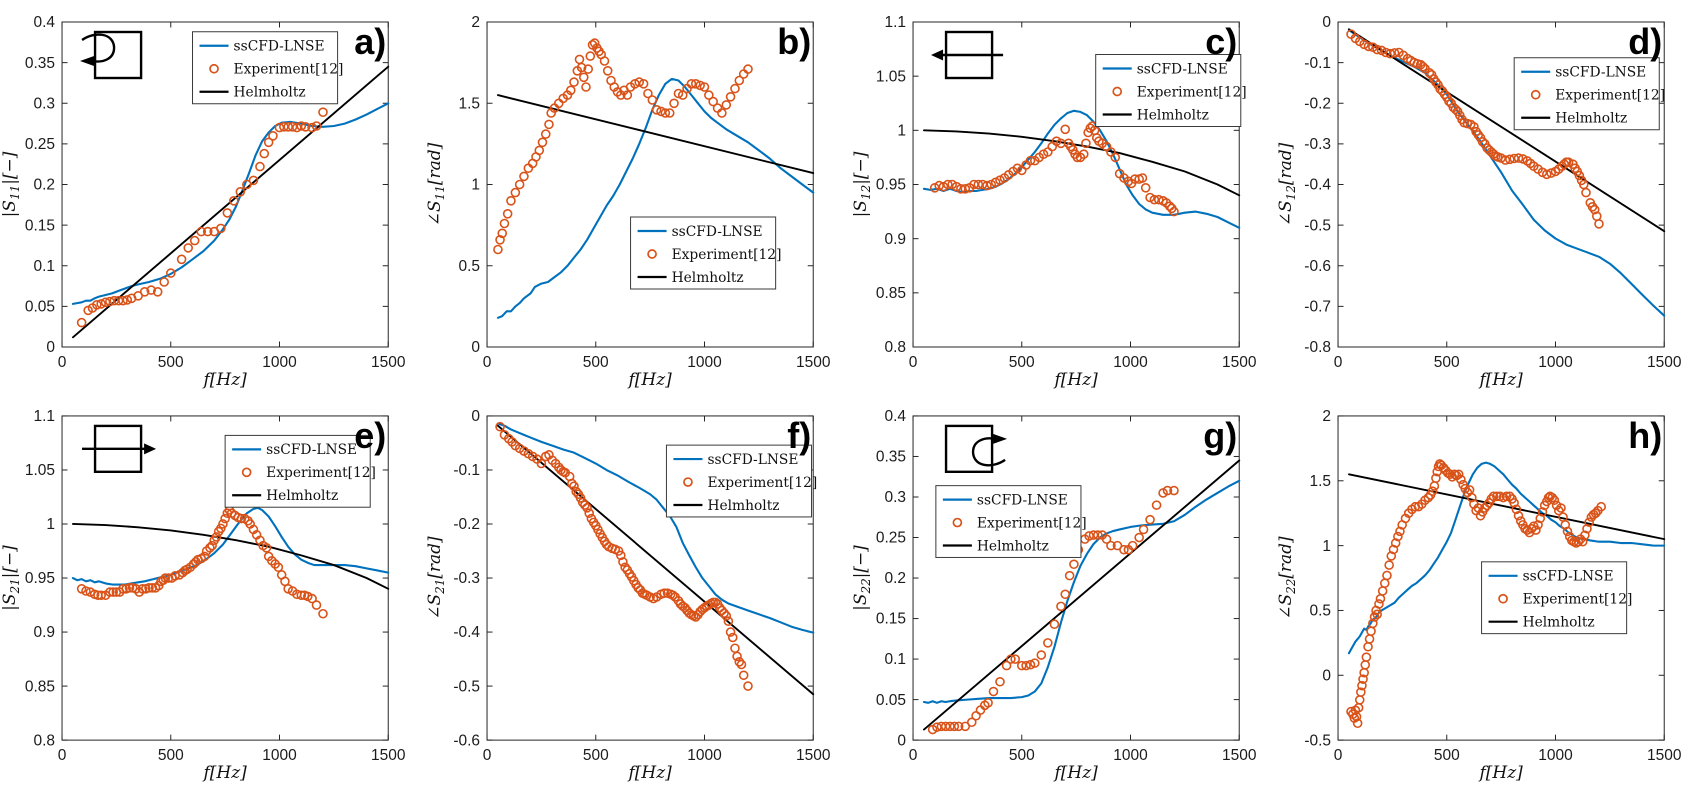  What do you see at coordinates (11, 184) in the screenshot?
I see `y-axis-label: |S11|[−]` at bounding box center [11, 184].